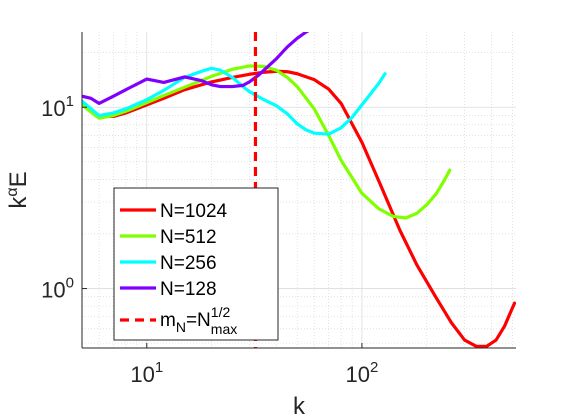 Image resolution: width=570 pixels, height=420 pixels. I want to click on y-axis-label: kαE, so click(18, 189).